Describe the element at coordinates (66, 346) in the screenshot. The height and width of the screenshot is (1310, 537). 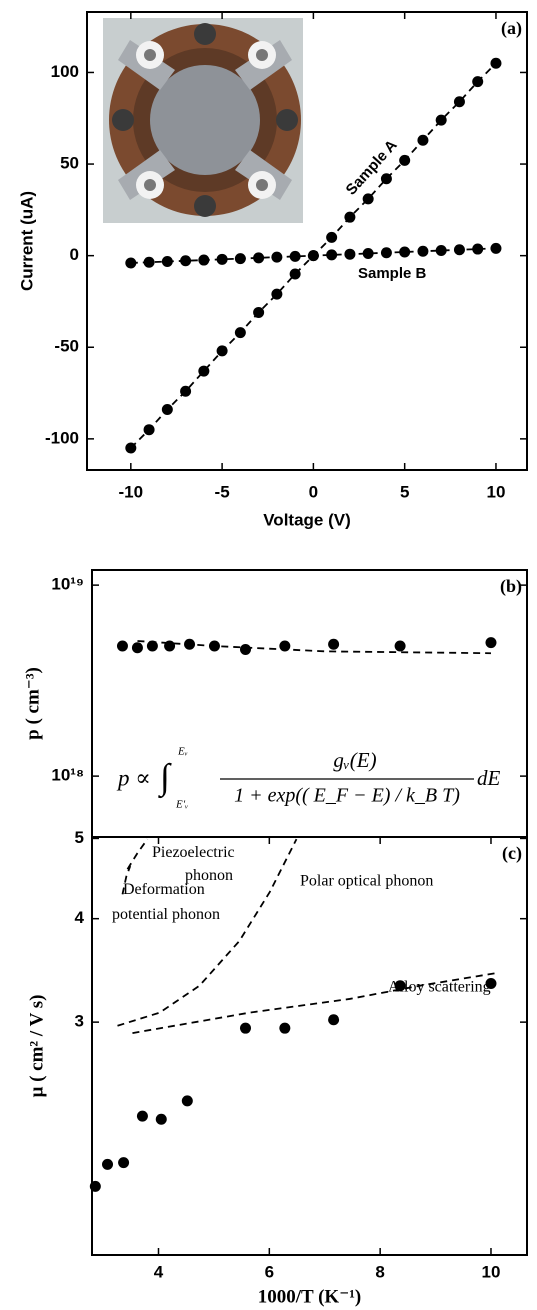
I see `y-tick-label: -50` at that location.